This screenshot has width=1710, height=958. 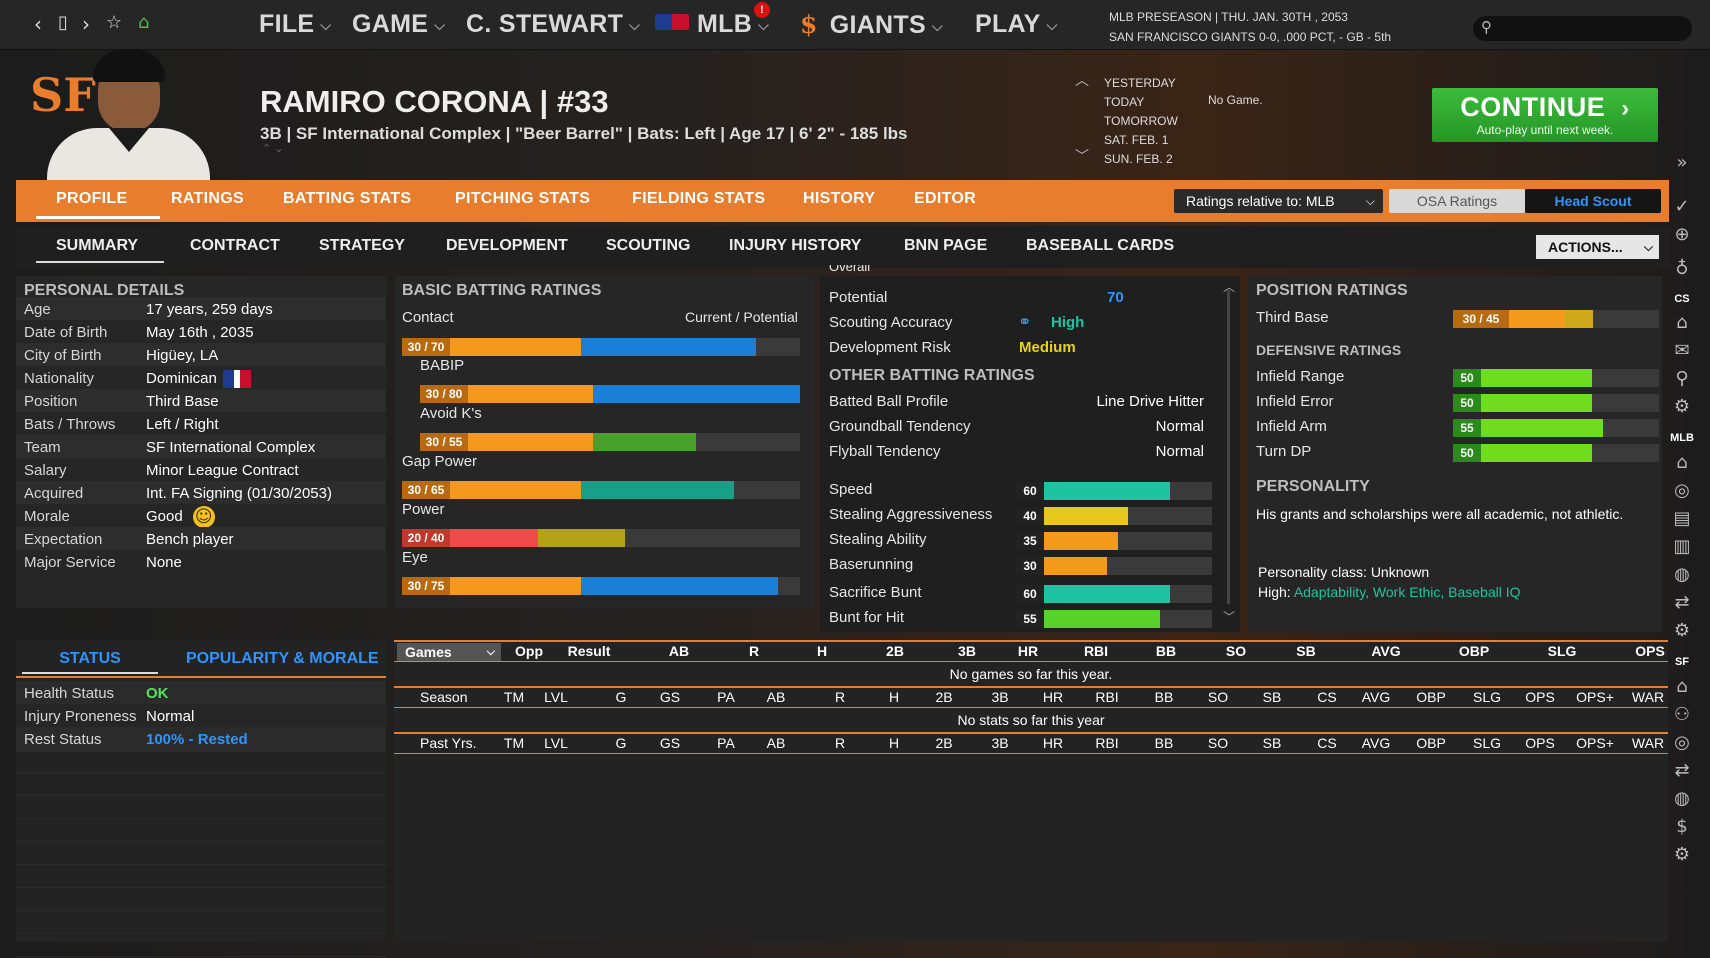 I want to click on dollar-icon: $, so click(x=1682, y=826).